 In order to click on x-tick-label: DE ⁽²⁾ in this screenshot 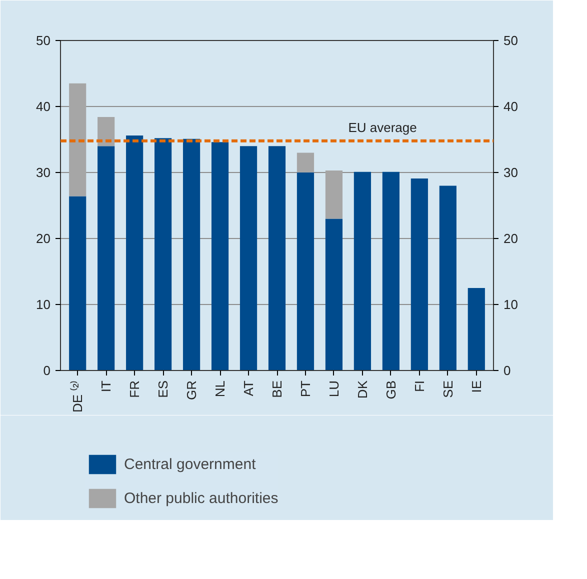, I will do `click(78, 396)`.